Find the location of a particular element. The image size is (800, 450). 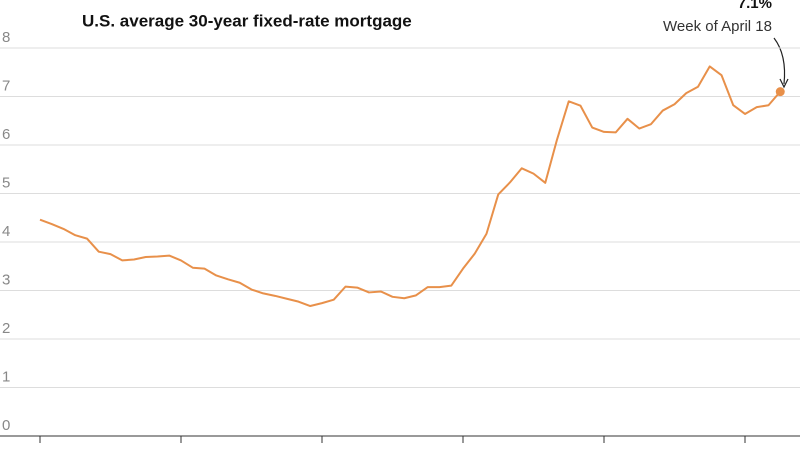

annotation-arrow is located at coordinates (779, 61).